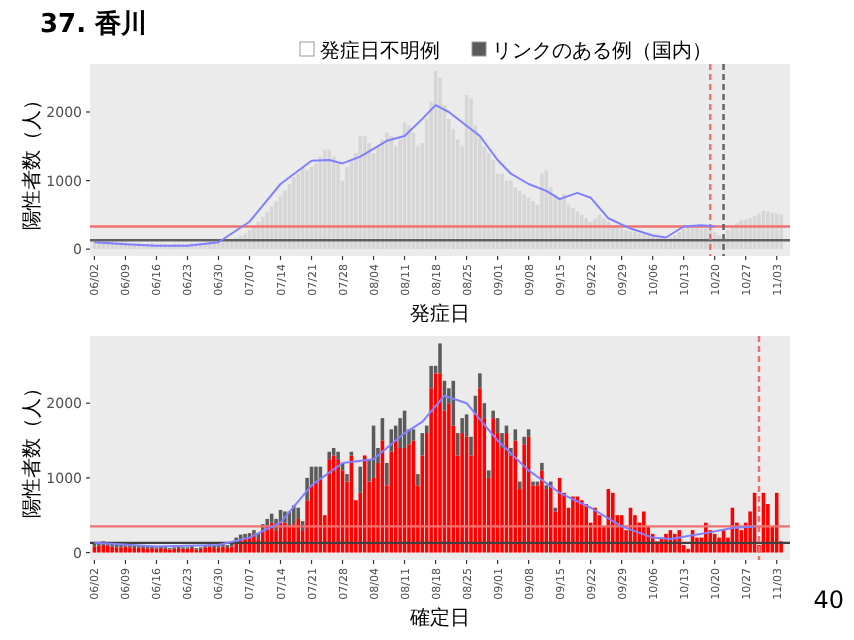  I want to click on text: リンクのある例（国内）, so click(602, 51).